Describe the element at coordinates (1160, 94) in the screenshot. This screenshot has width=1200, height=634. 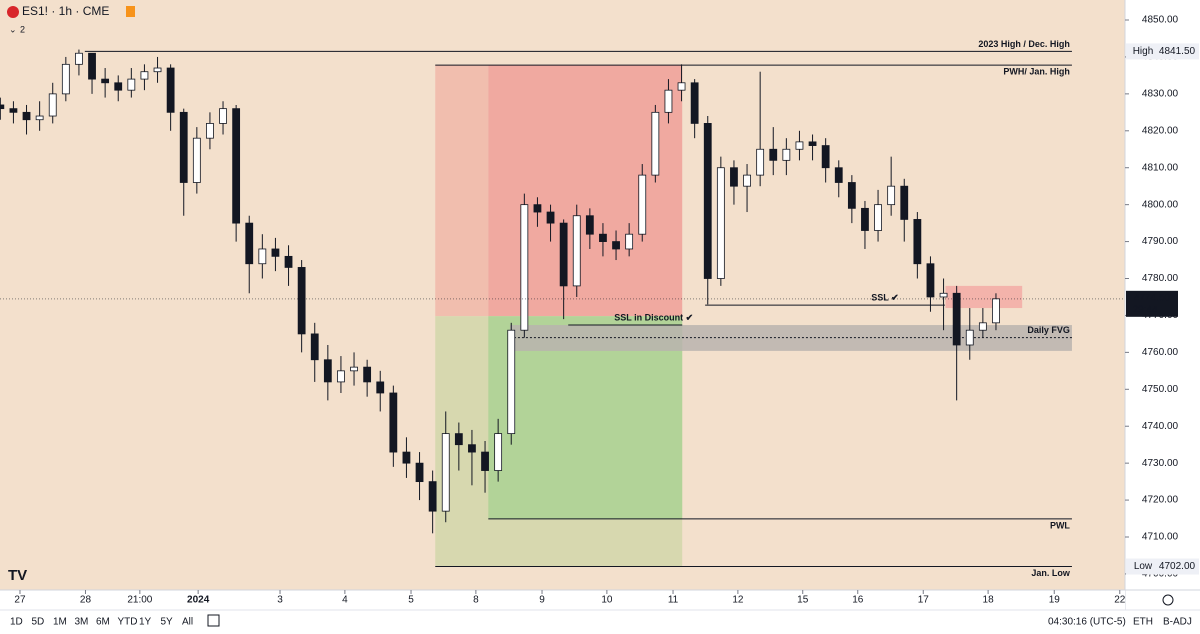
I see `y-tick-label: 4830.00` at that location.